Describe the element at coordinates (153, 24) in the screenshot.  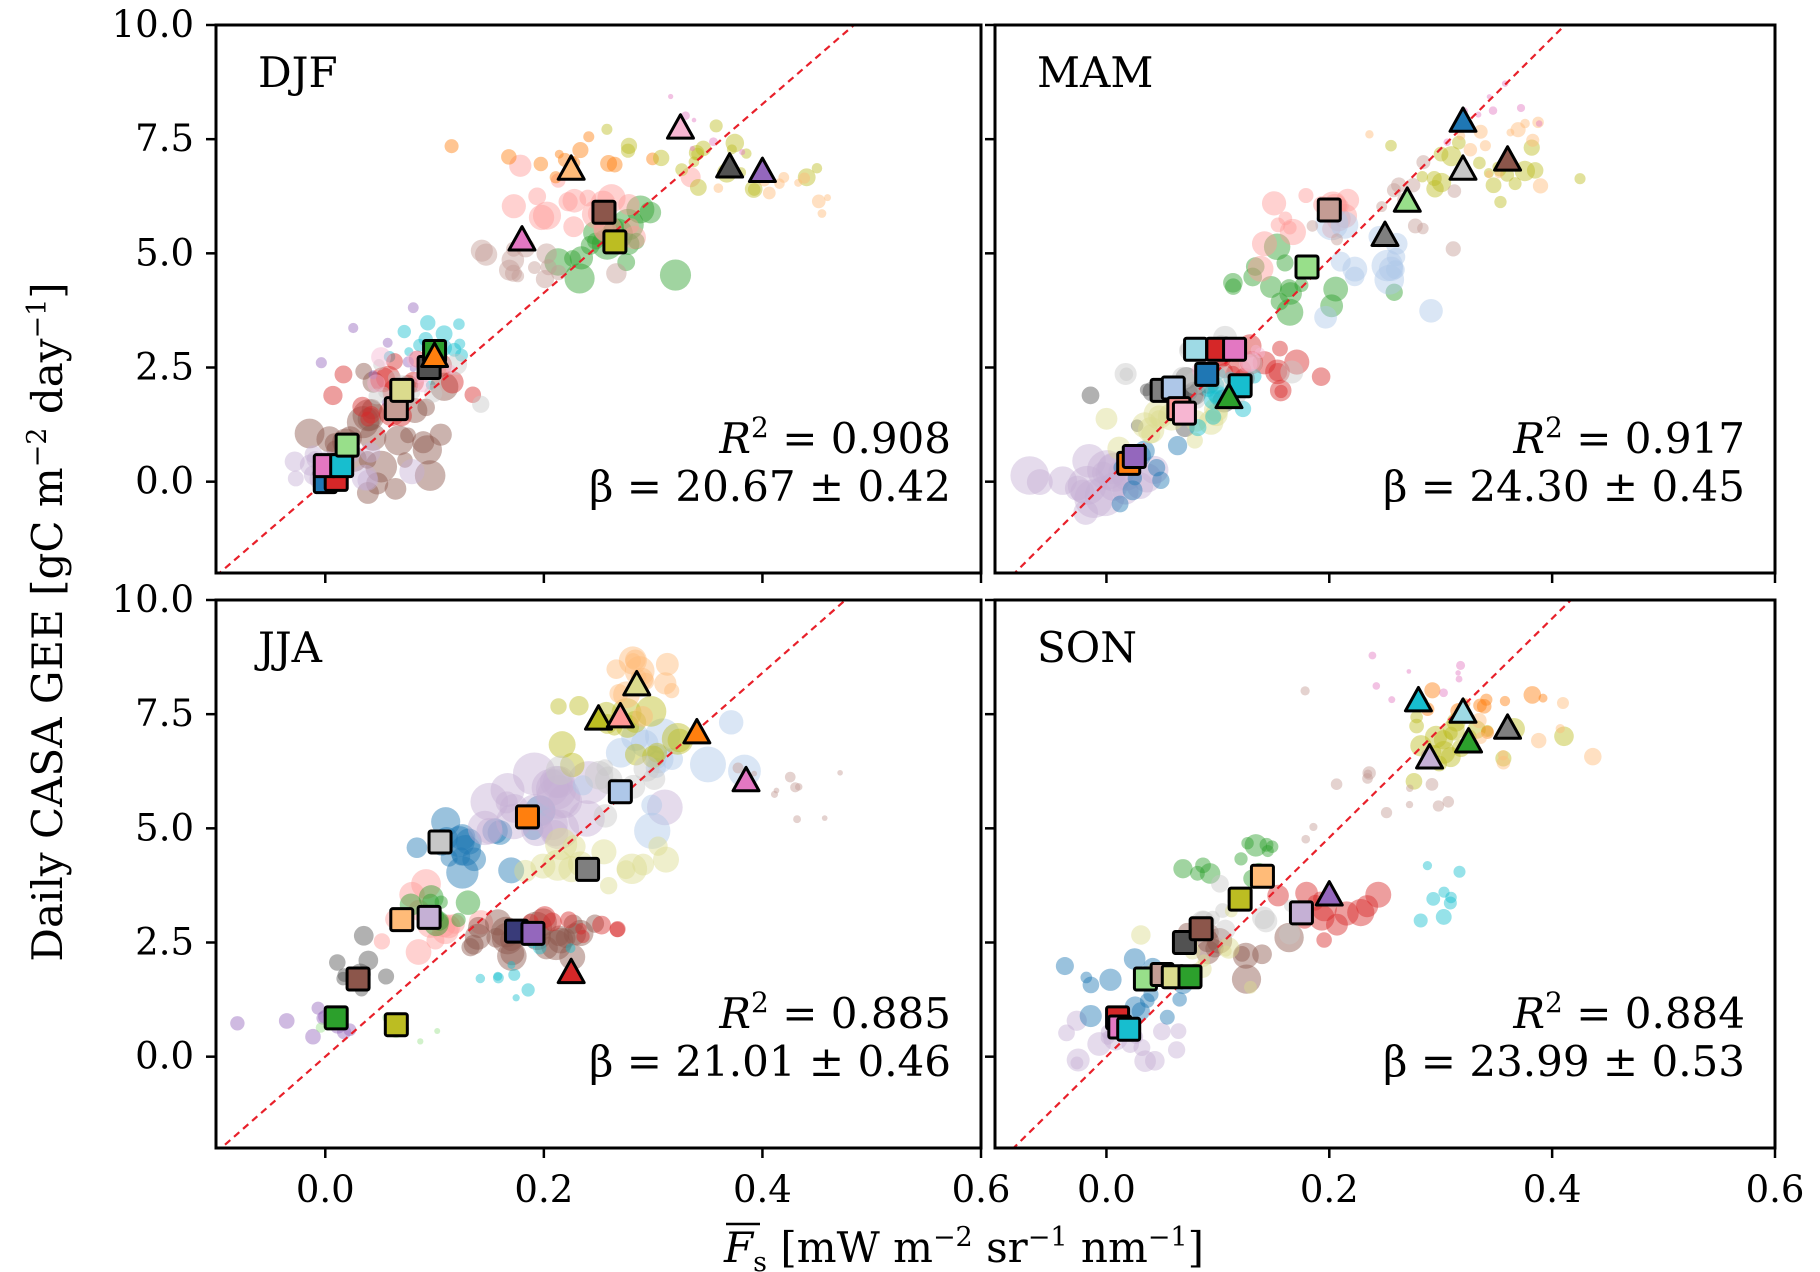
I see `y-tick-label: 10.0` at that location.